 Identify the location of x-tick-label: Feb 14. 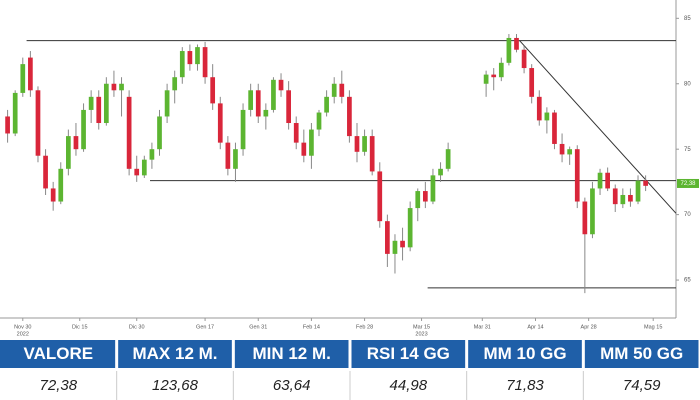
(311, 327).